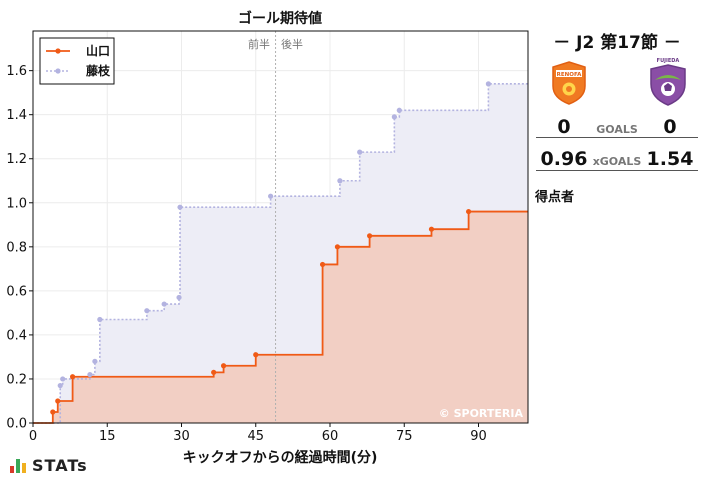 Image resolution: width=707 pixels, height=479 pixels. Describe the element at coordinates (107, 436) in the screenshot. I see `x-tick-label: 15` at that location.